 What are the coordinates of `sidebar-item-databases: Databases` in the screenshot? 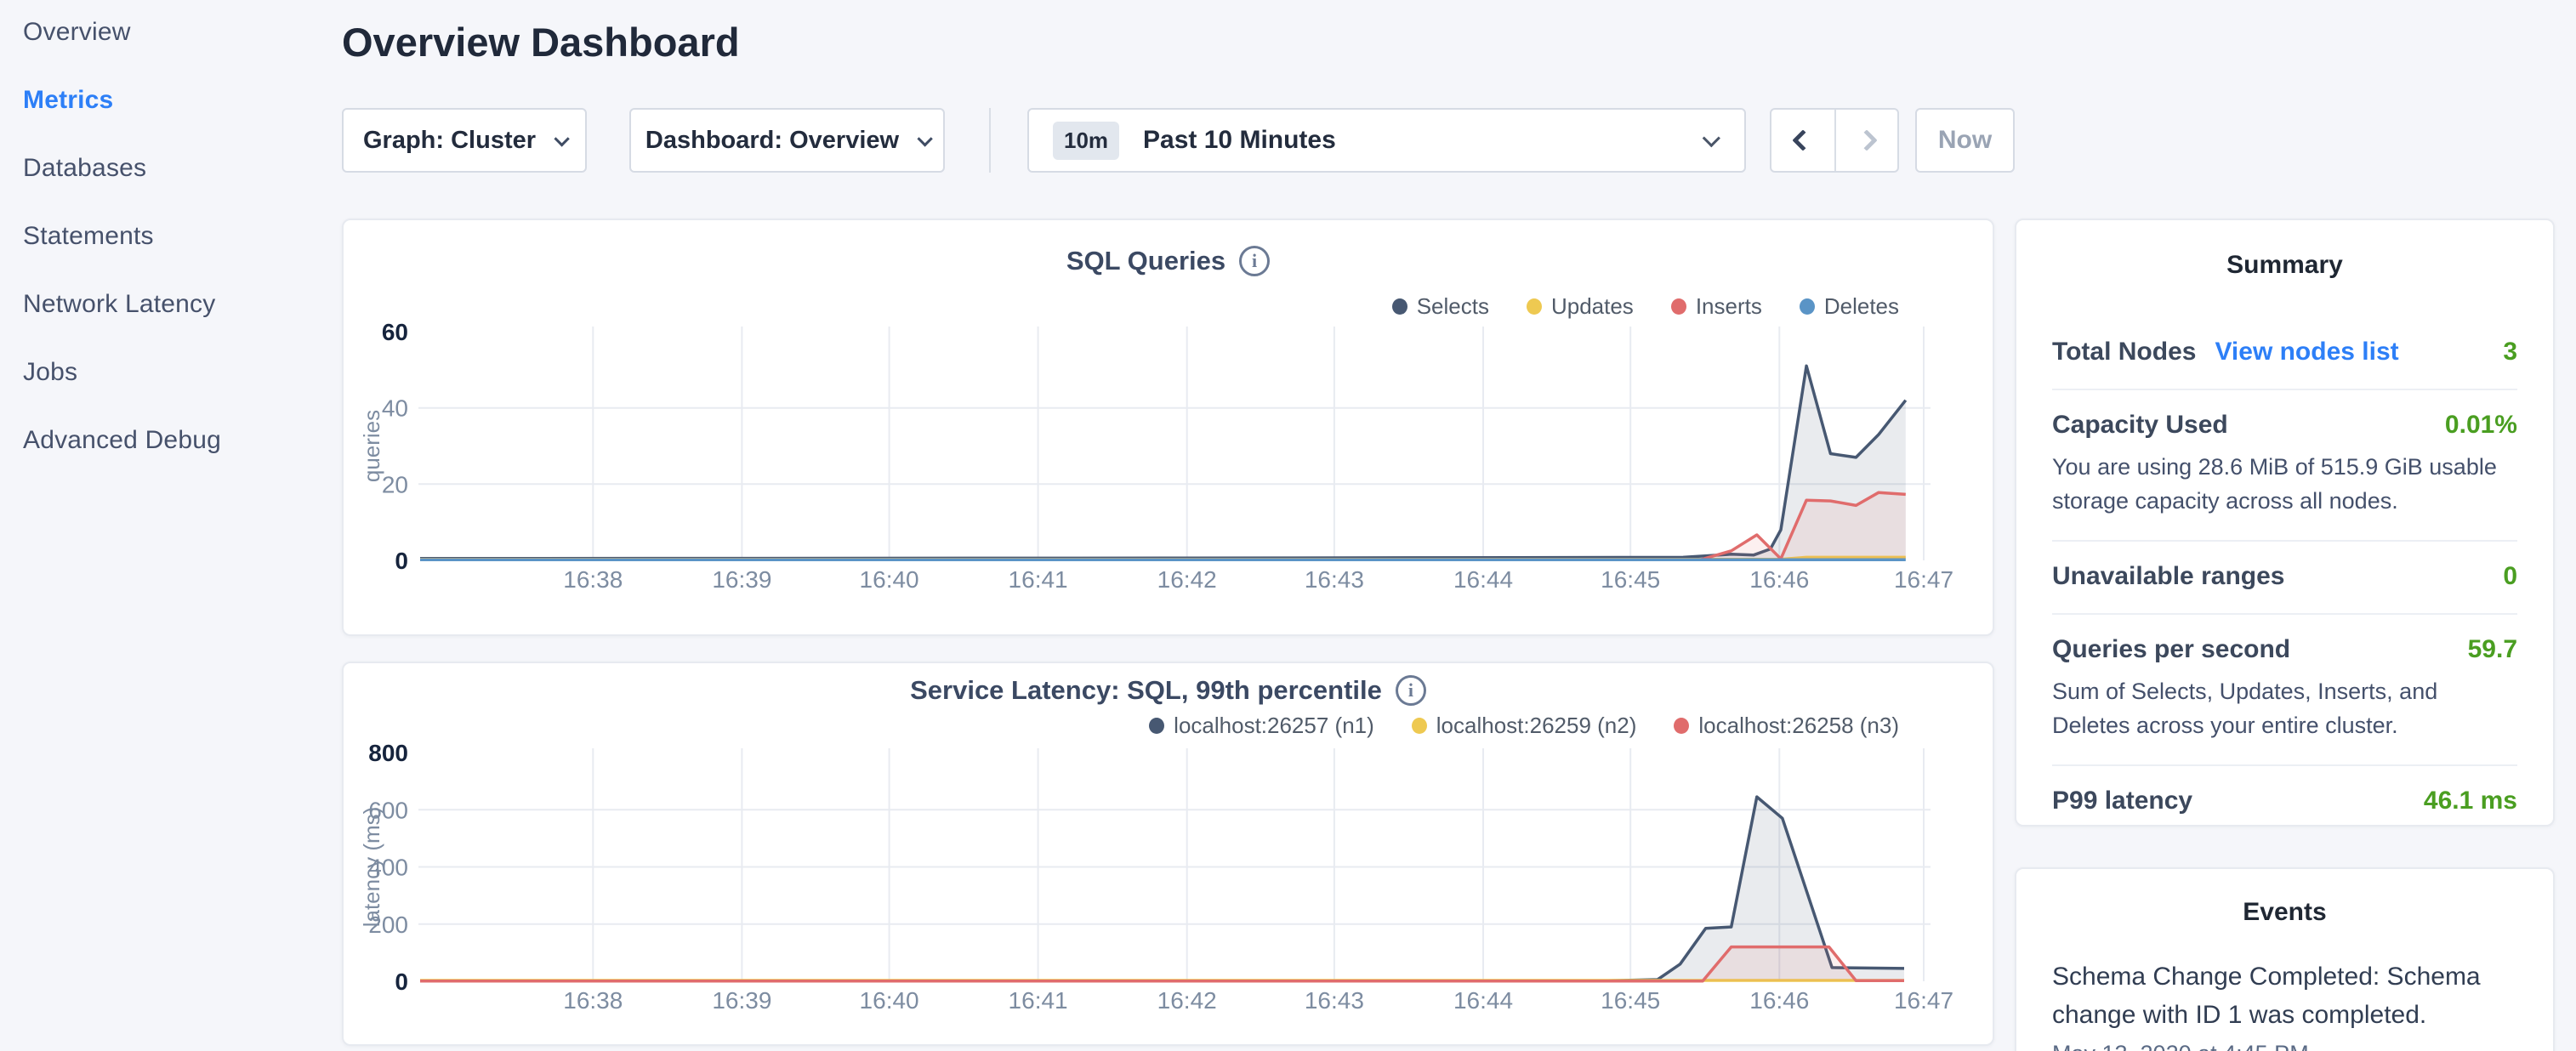 It's located at (85, 168).